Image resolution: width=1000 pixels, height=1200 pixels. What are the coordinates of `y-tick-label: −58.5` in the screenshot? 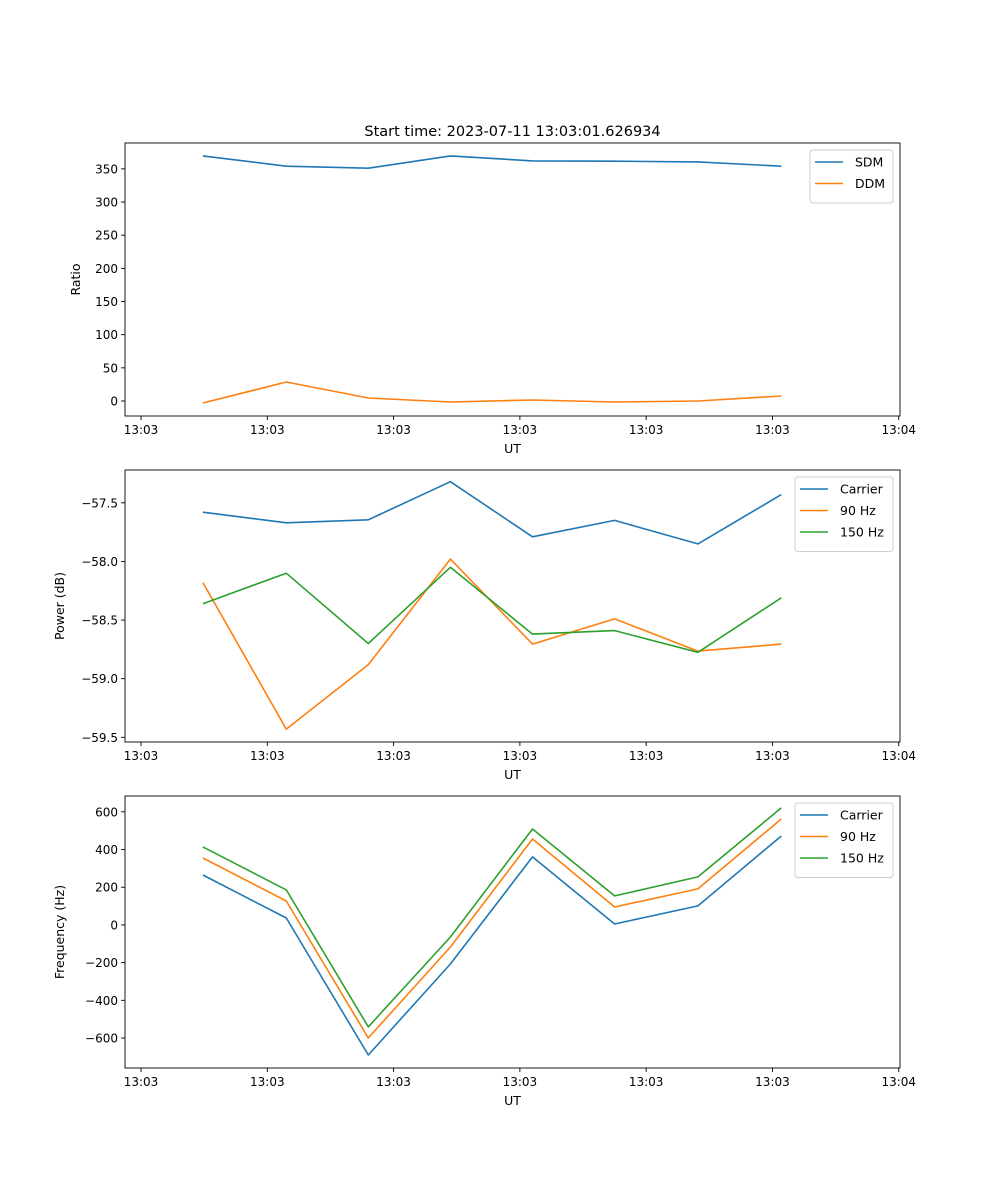 It's located at (99, 621).